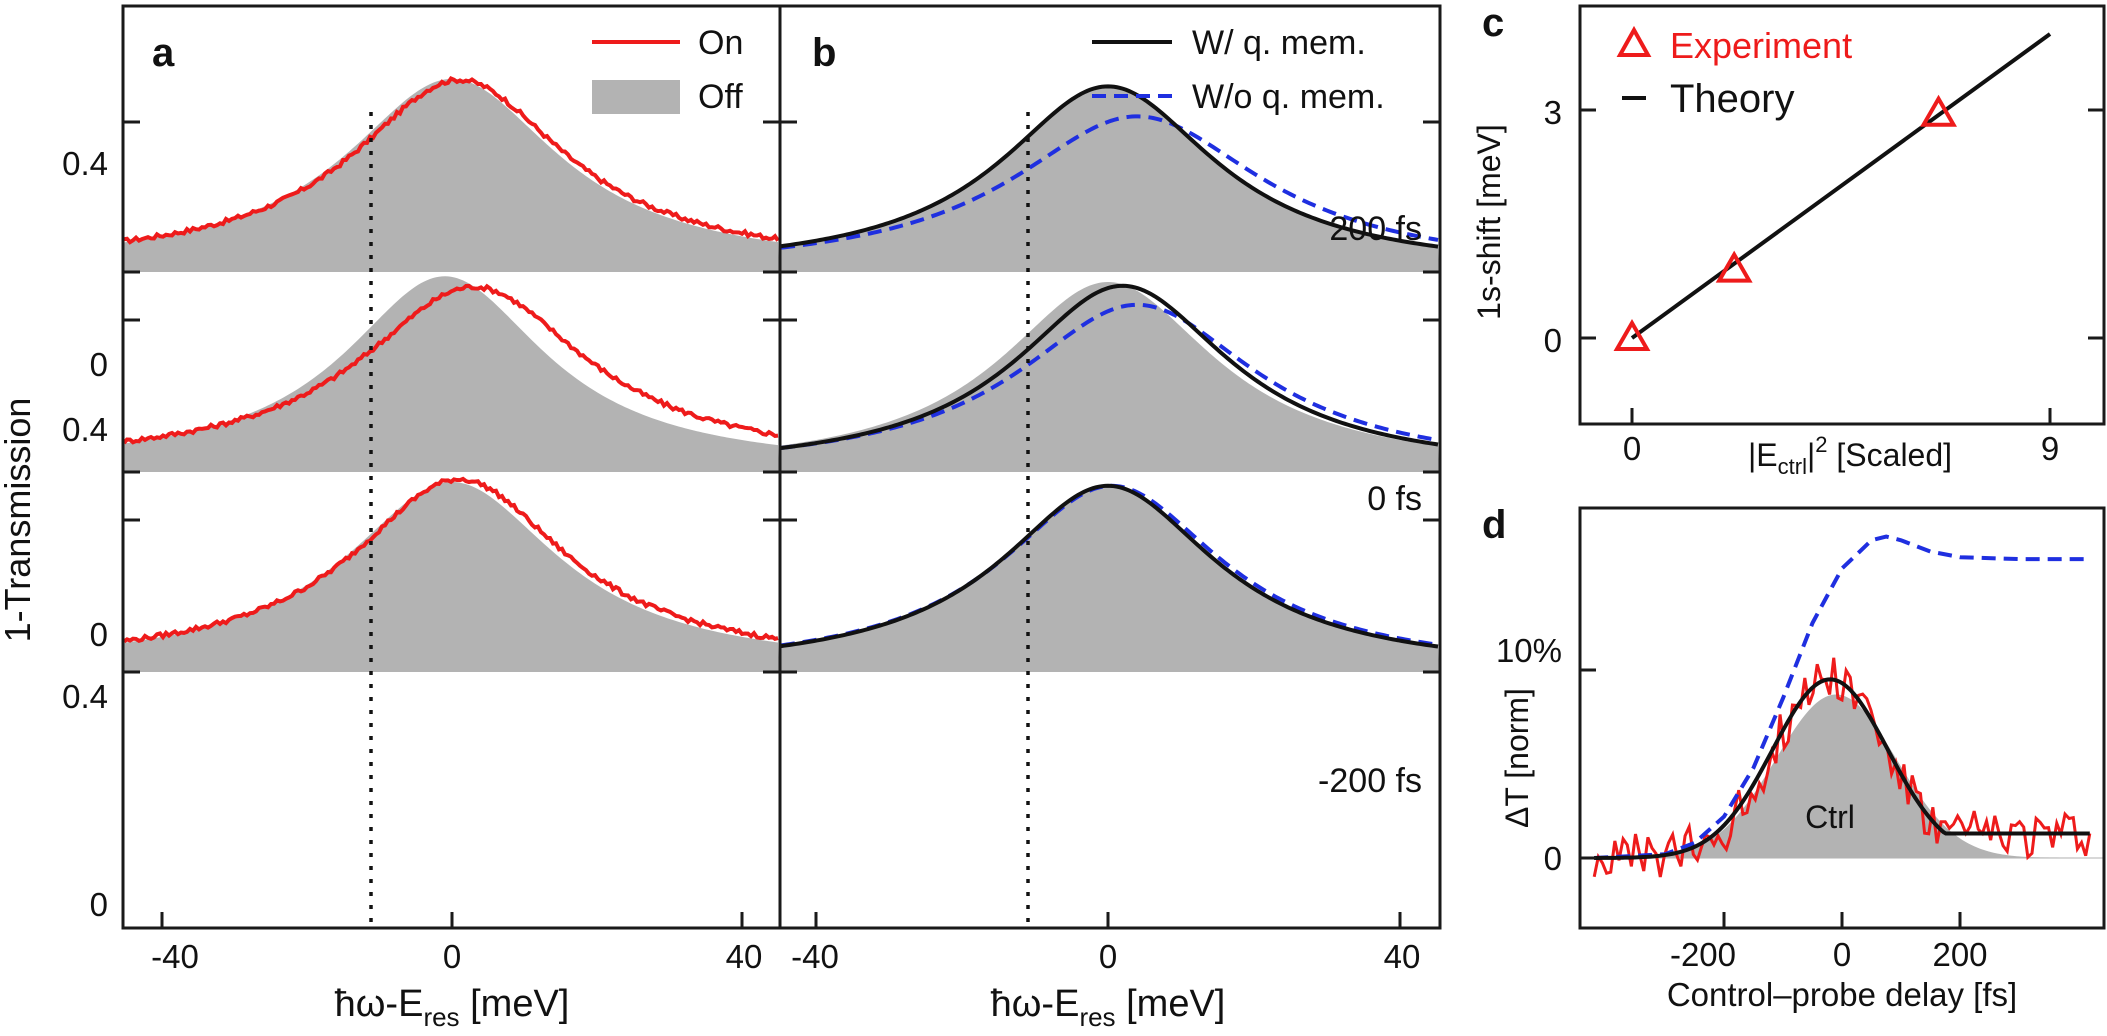 The width and height of the screenshot is (2107, 1036). I want to click on panel-label-b: b, so click(824, 53).